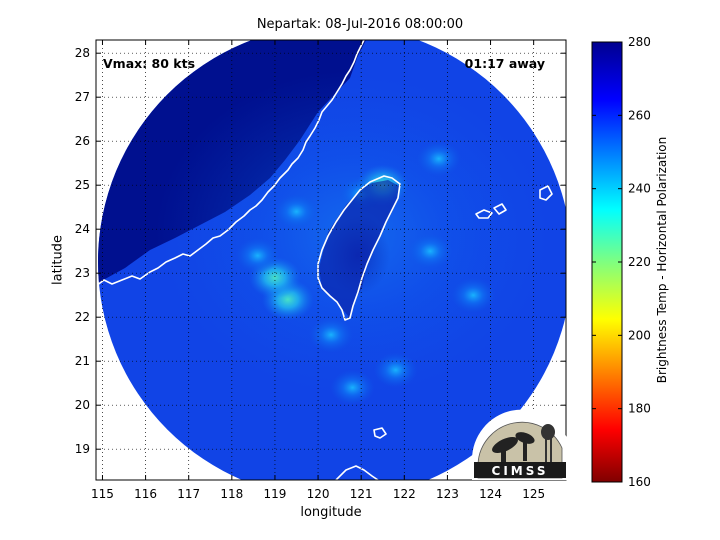 The width and height of the screenshot is (720, 540). What do you see at coordinates (82, 141) in the screenshot?
I see `y-tick-label: 26` at bounding box center [82, 141].